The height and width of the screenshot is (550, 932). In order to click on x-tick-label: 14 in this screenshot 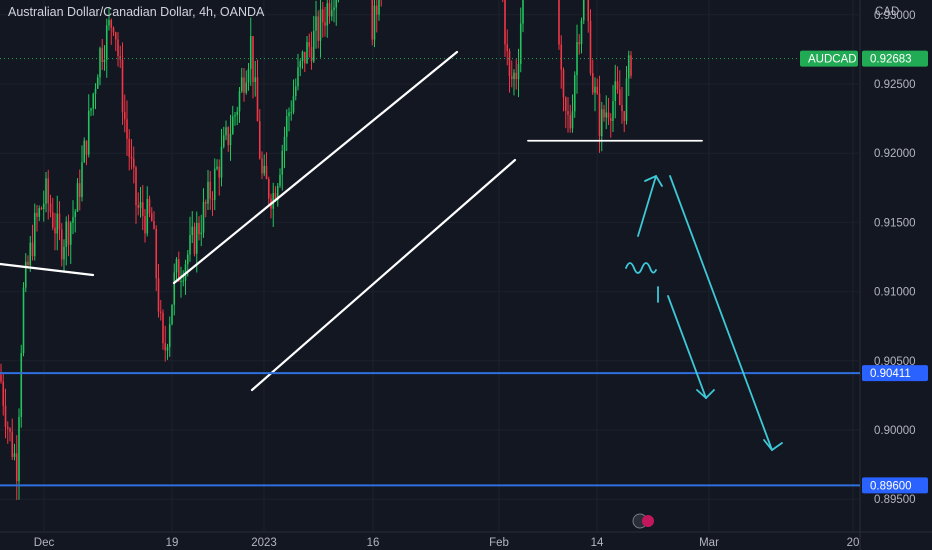, I will do `click(597, 543)`.